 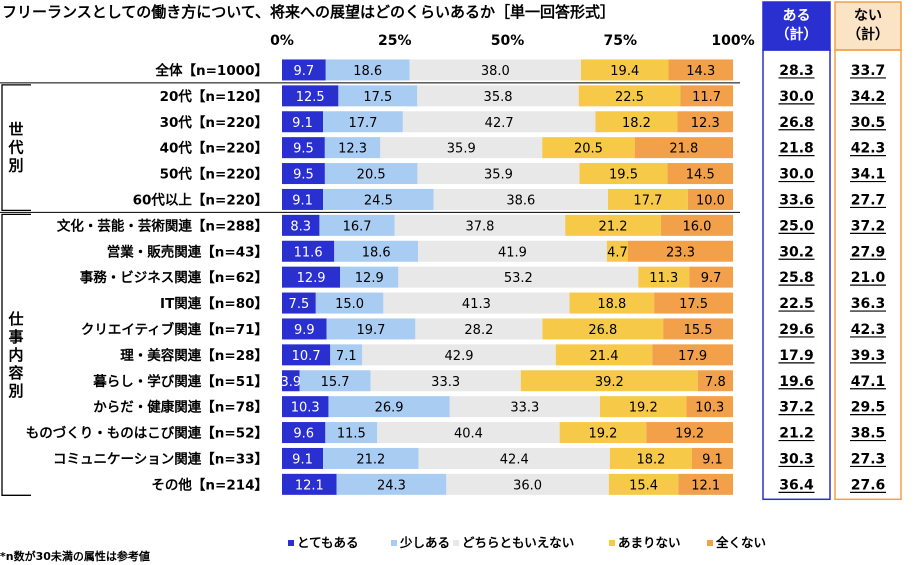 I want to click on data-label: 39.2, so click(x=609, y=382).